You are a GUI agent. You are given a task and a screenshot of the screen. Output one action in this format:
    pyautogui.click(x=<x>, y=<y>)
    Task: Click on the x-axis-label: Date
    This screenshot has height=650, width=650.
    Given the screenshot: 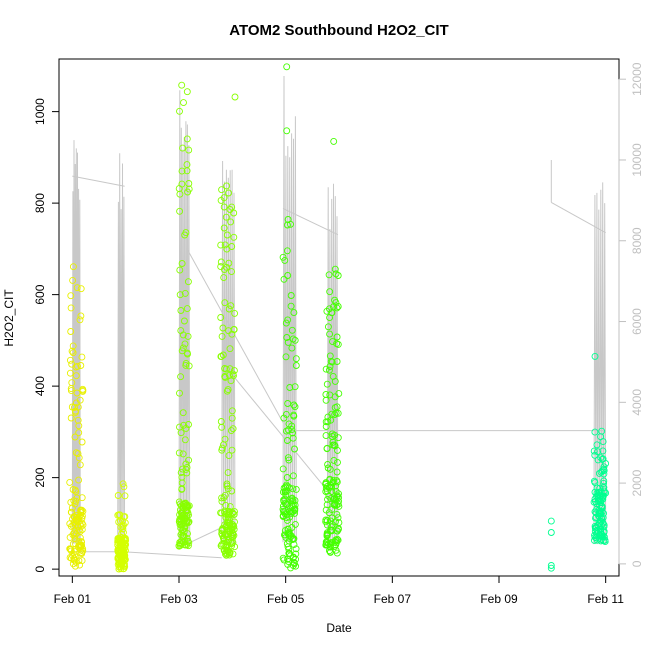 What is the action you would take?
    pyautogui.click(x=339, y=628)
    